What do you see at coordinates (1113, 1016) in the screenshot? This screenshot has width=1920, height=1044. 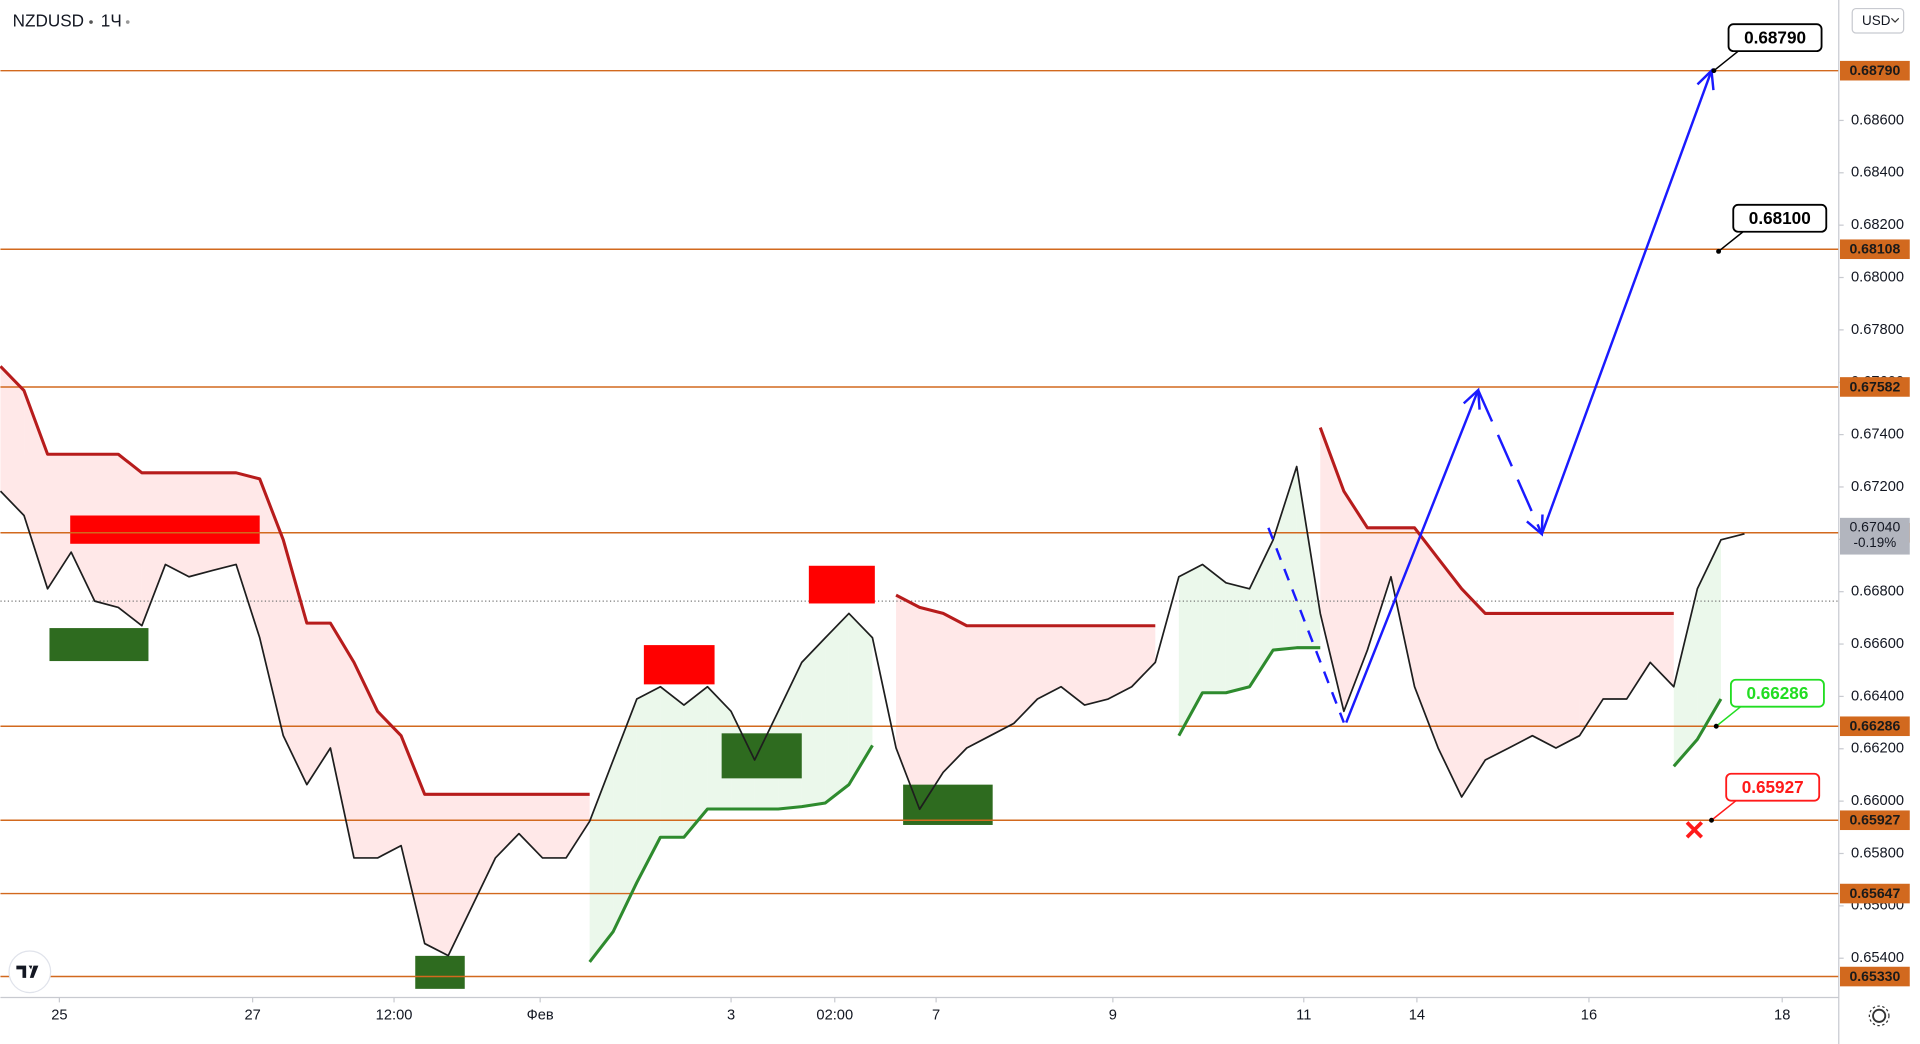 I see `x-tick-label: 9` at bounding box center [1113, 1016].